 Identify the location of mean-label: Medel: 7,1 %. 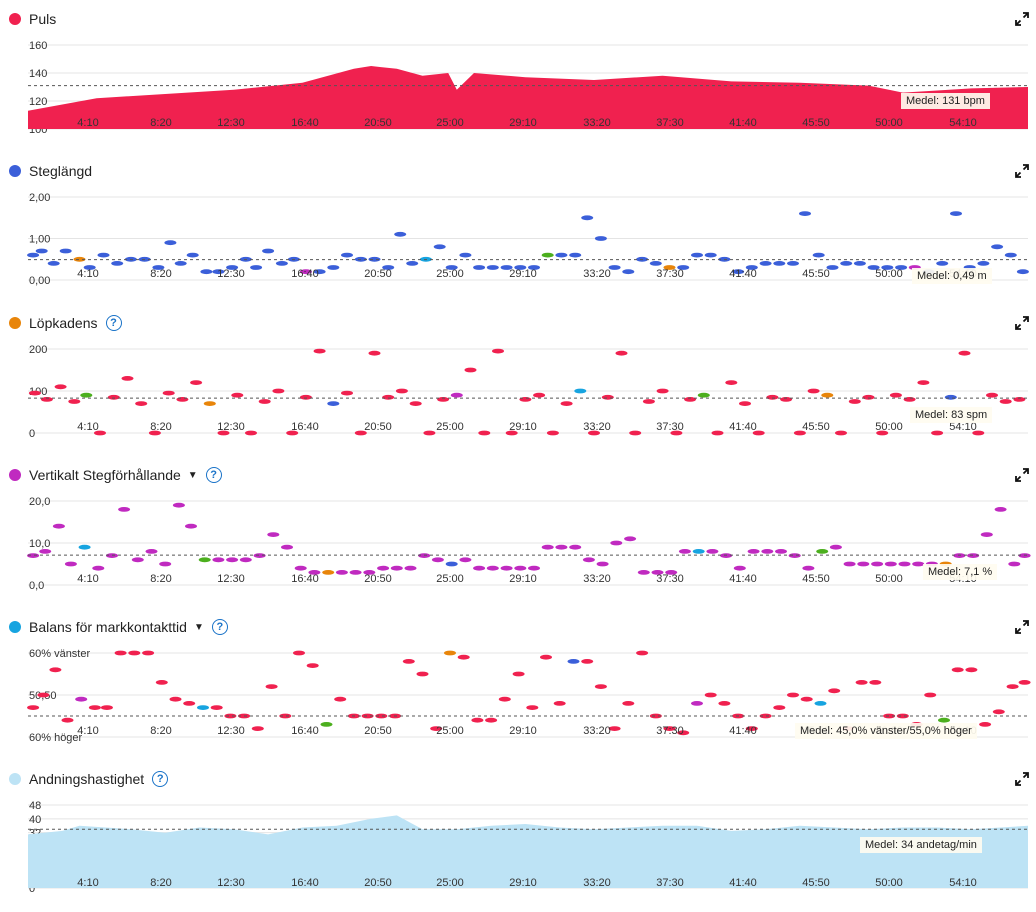
(960, 572).